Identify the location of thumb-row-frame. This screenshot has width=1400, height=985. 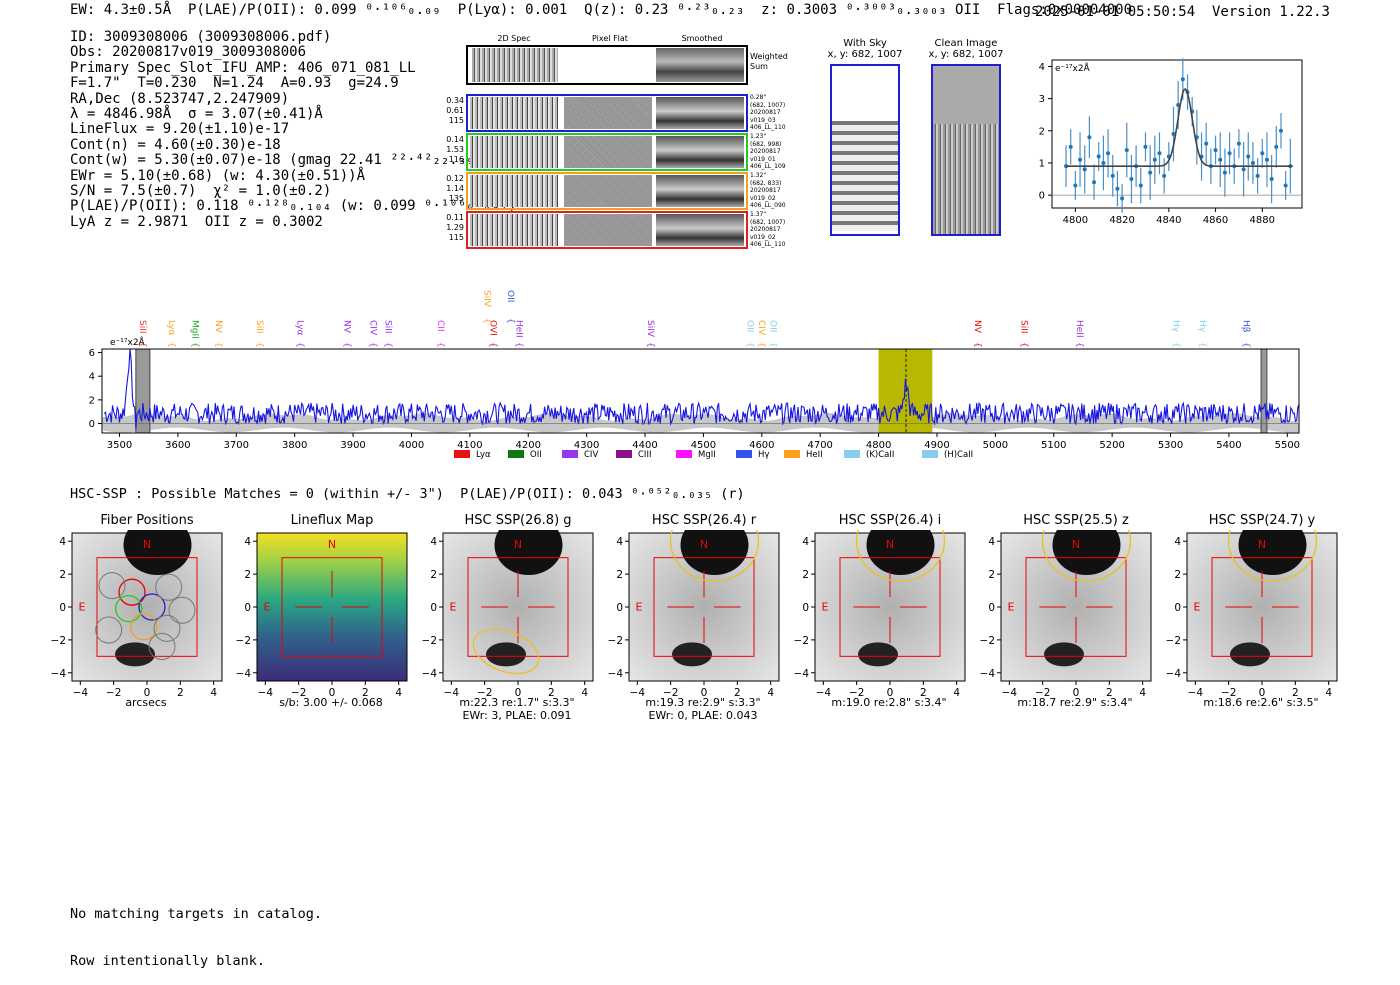
(607, 191).